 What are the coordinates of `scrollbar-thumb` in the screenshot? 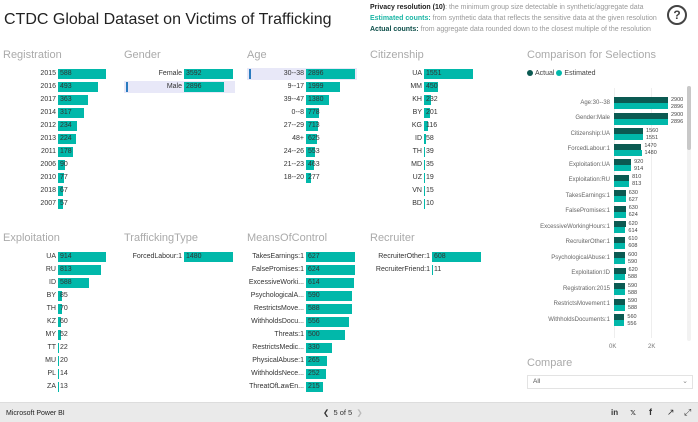 It's located at (689, 118).